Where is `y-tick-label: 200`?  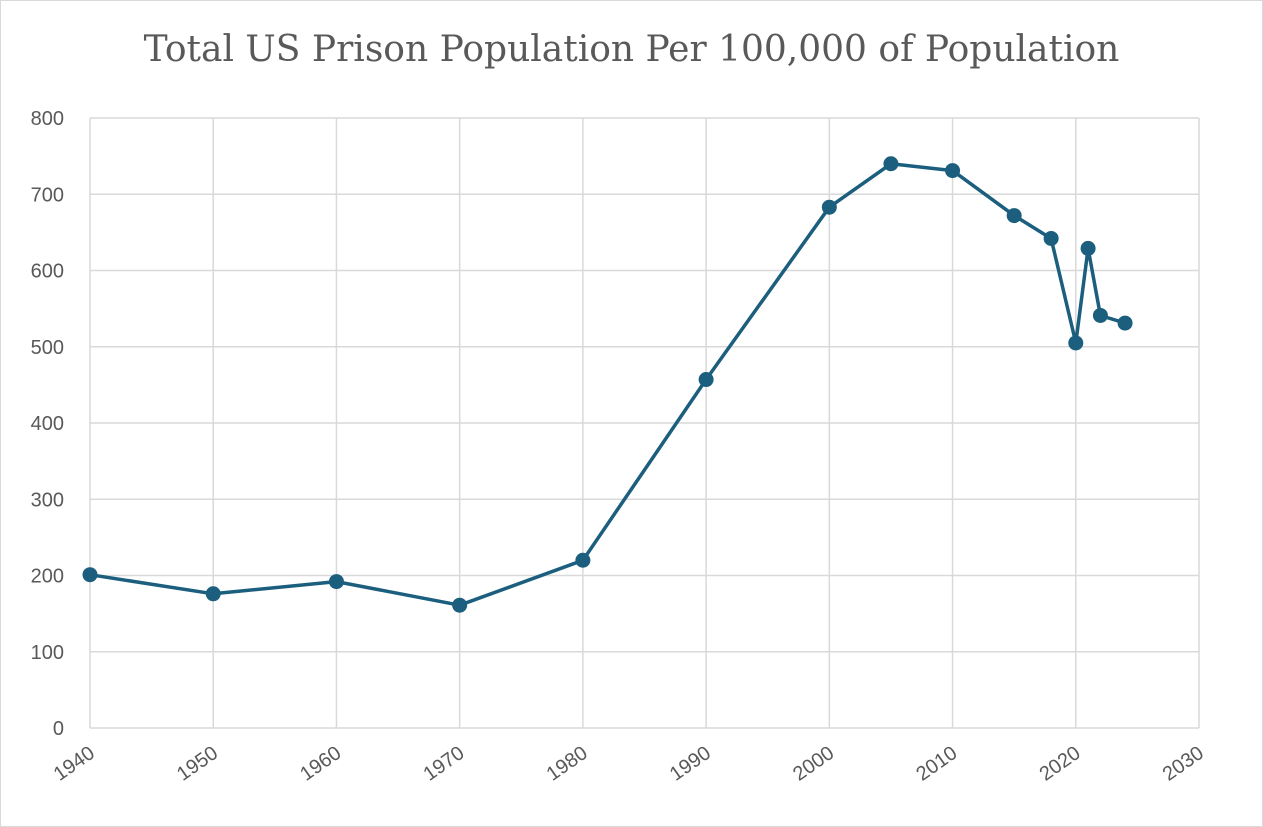 y-tick-label: 200 is located at coordinates (47, 577).